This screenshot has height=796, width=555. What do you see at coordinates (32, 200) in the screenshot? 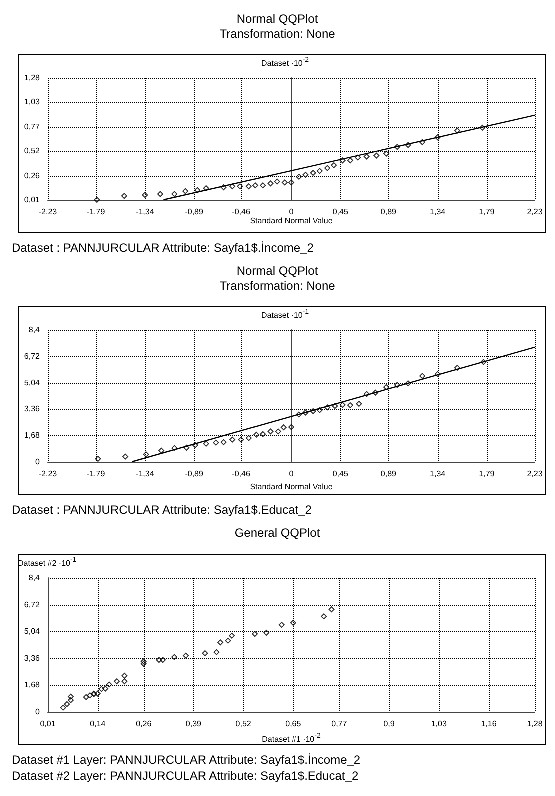
I see `y-tick-label: 0,01` at bounding box center [32, 200].